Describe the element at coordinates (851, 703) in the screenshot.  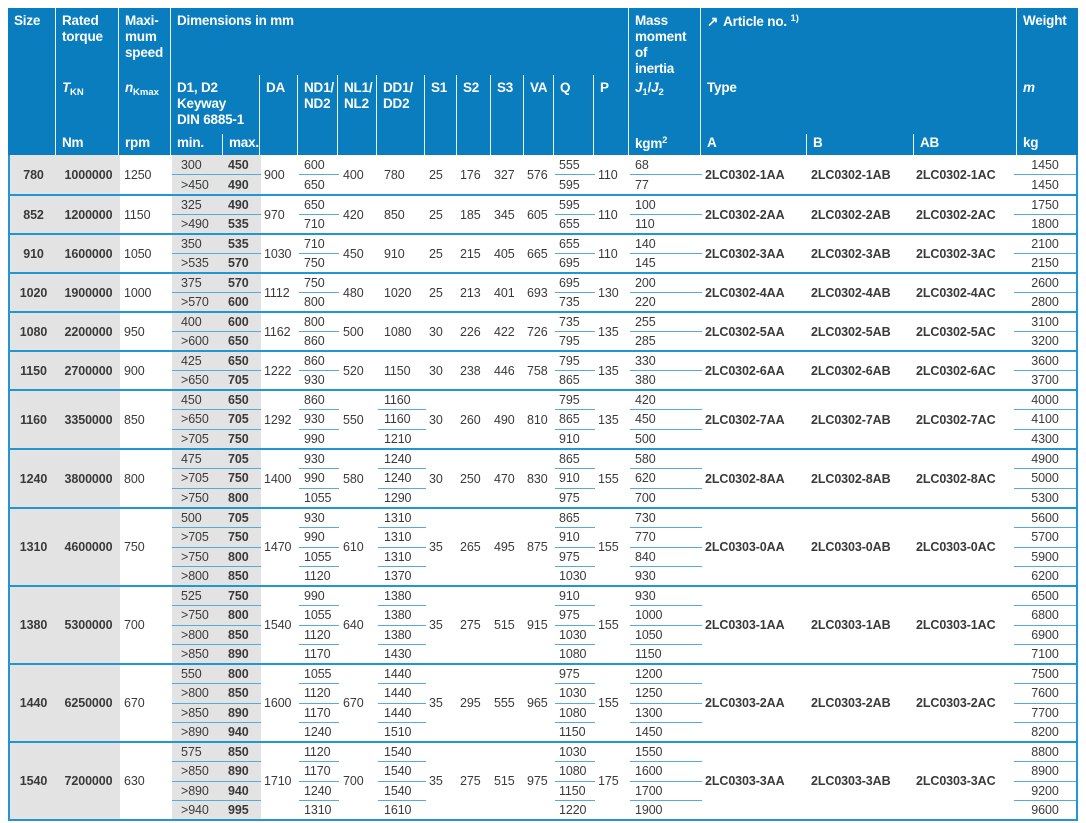
I see `cell-type_b: 2LC0303-2AB` at that location.